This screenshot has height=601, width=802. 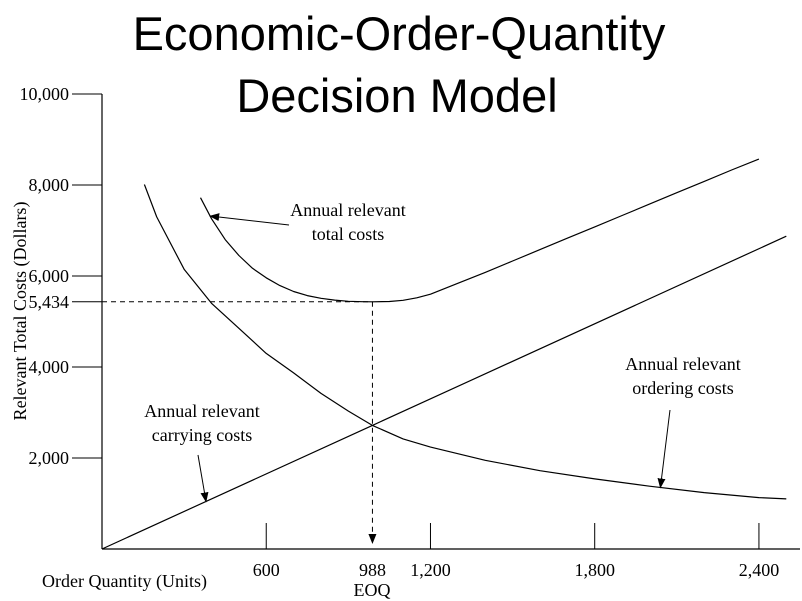 I want to click on x-tick-label-4: 2,400, so click(x=759, y=570).